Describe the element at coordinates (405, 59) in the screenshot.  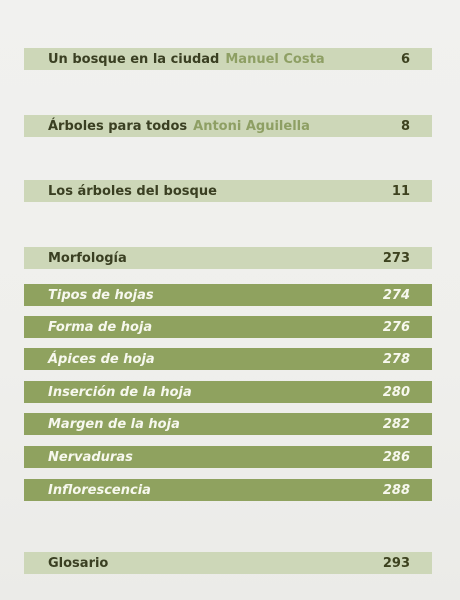
I see `toc-page-number: 6` at that location.